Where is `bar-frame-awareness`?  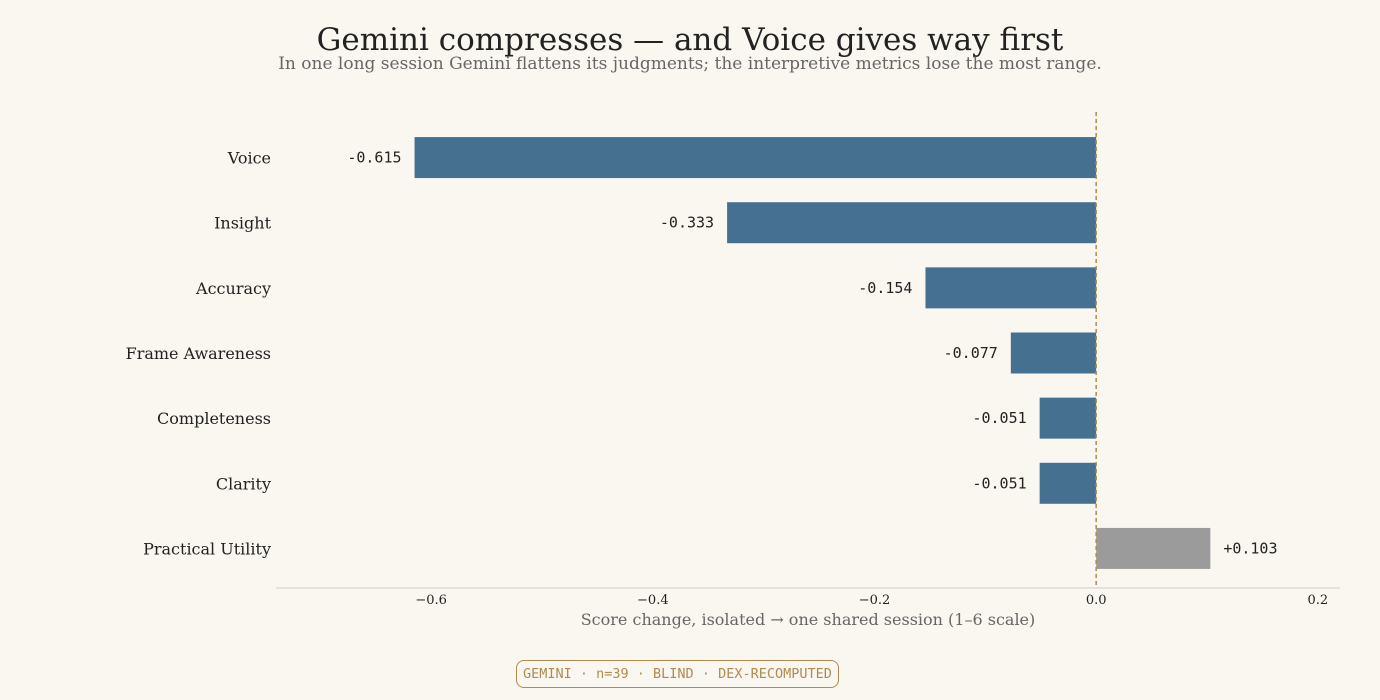 bar-frame-awareness is located at coordinates (1053, 353).